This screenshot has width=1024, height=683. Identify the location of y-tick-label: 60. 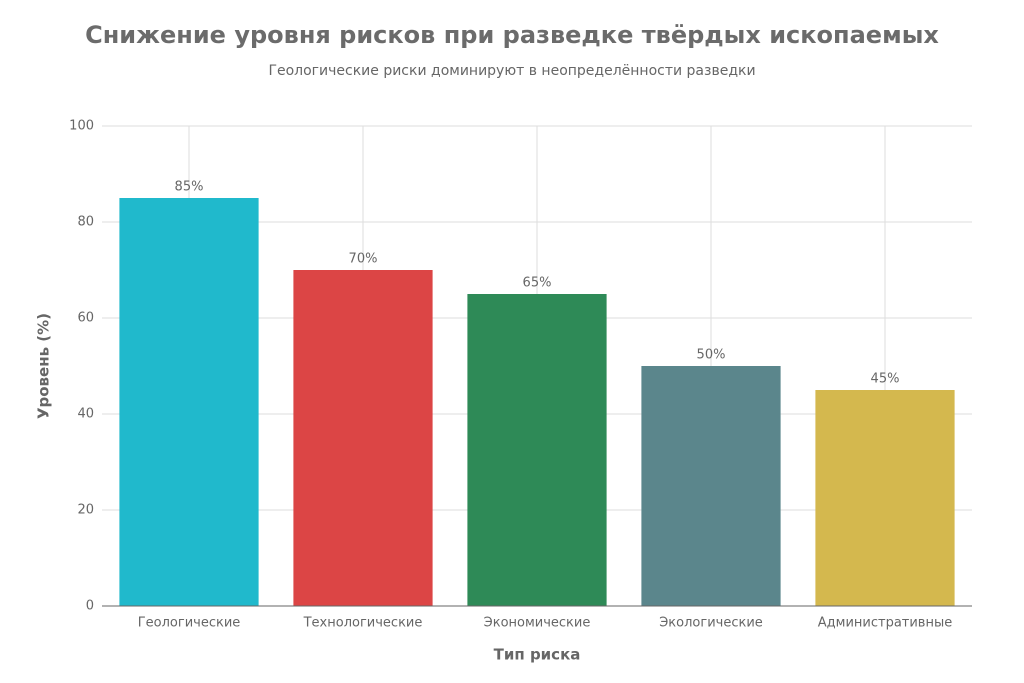
(85, 318).